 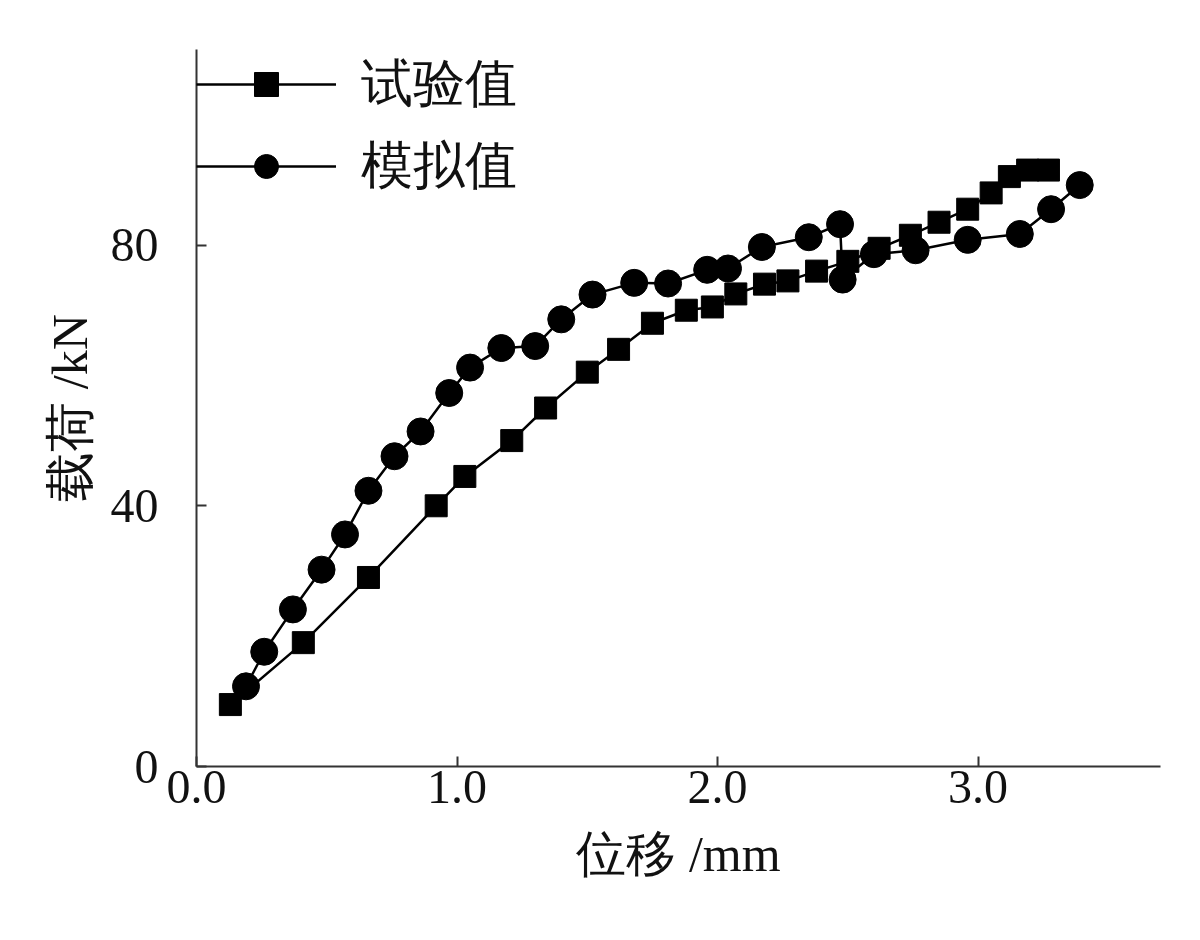 What do you see at coordinates (439, 166) in the screenshot?
I see `legend-label: 模拟值` at bounding box center [439, 166].